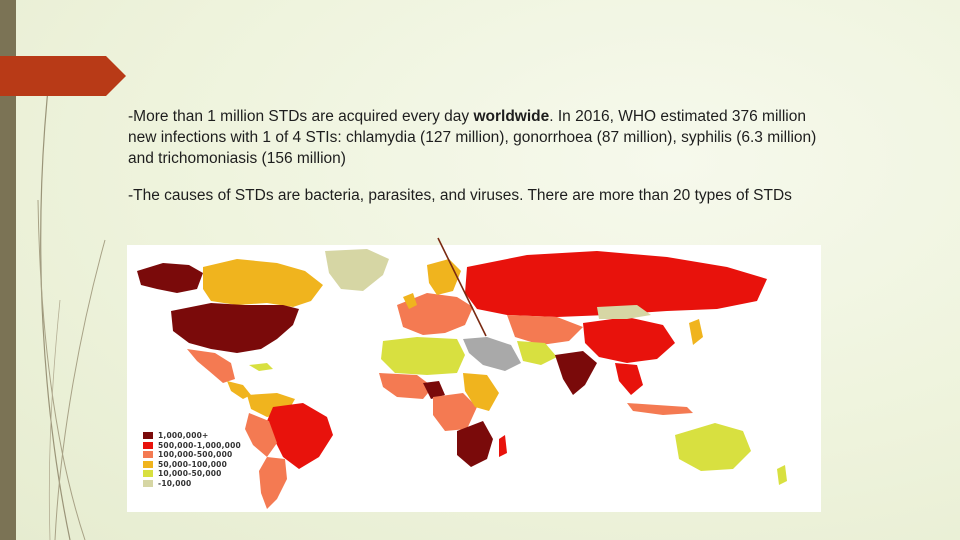 The image size is (960, 540). What do you see at coordinates (261, 367) in the screenshot?
I see `map-region-caribbean` at bounding box center [261, 367].